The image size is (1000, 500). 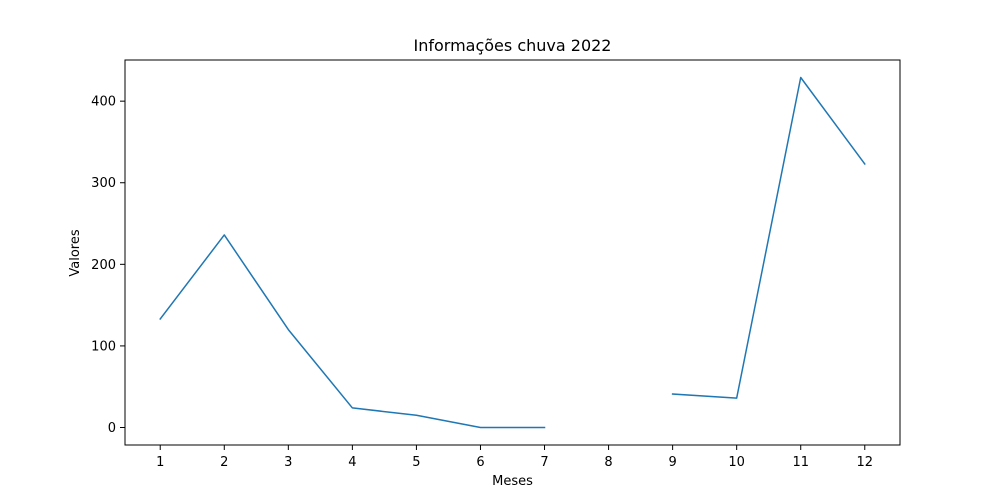 What do you see at coordinates (112, 428) in the screenshot?
I see `y-tick-label: 0` at bounding box center [112, 428].